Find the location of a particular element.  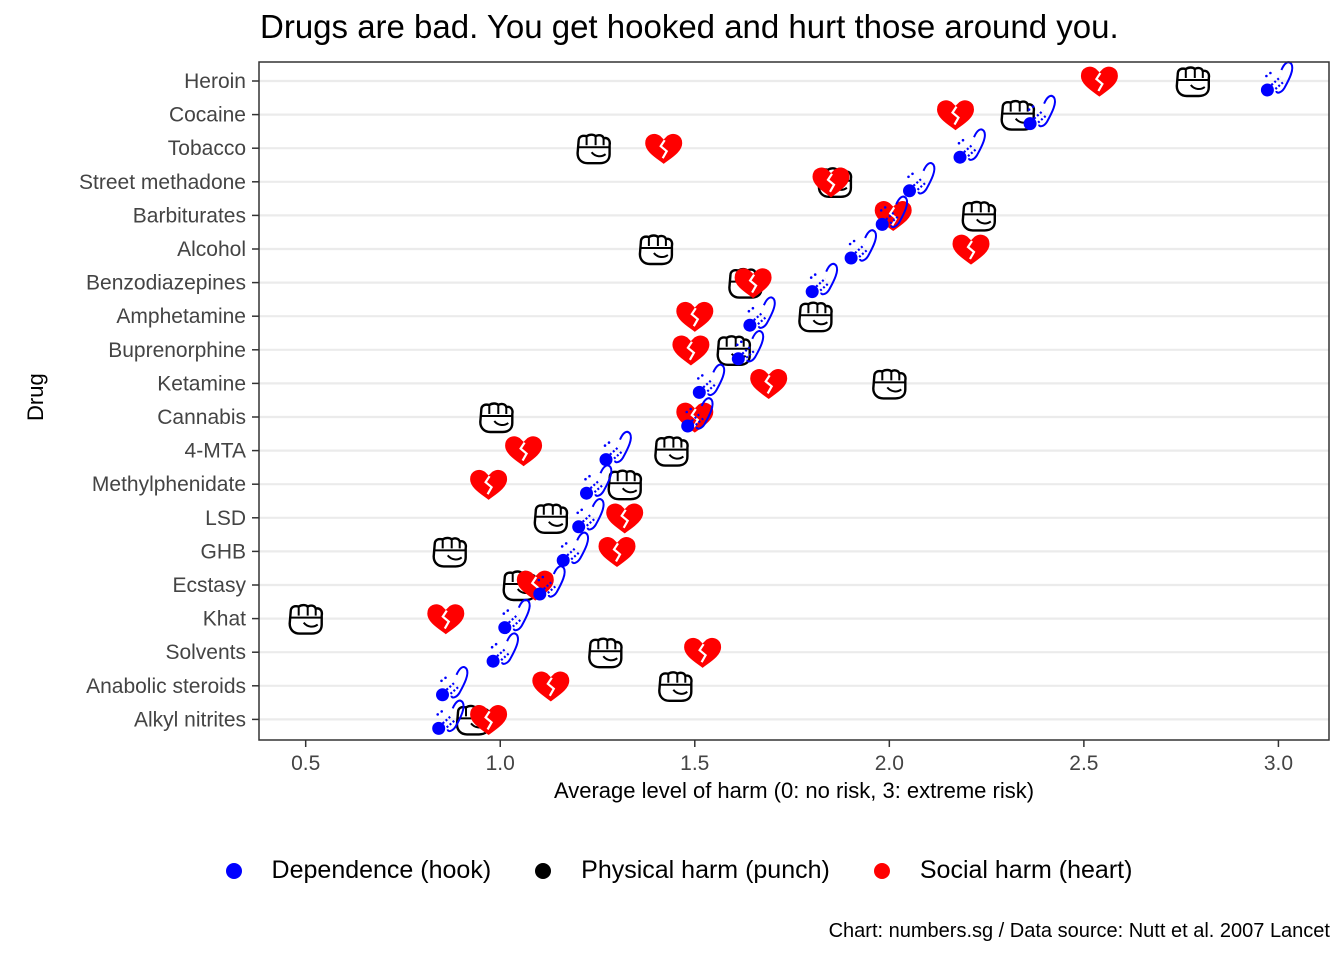

y-tick-label: Khat is located at coordinates (224, 619).